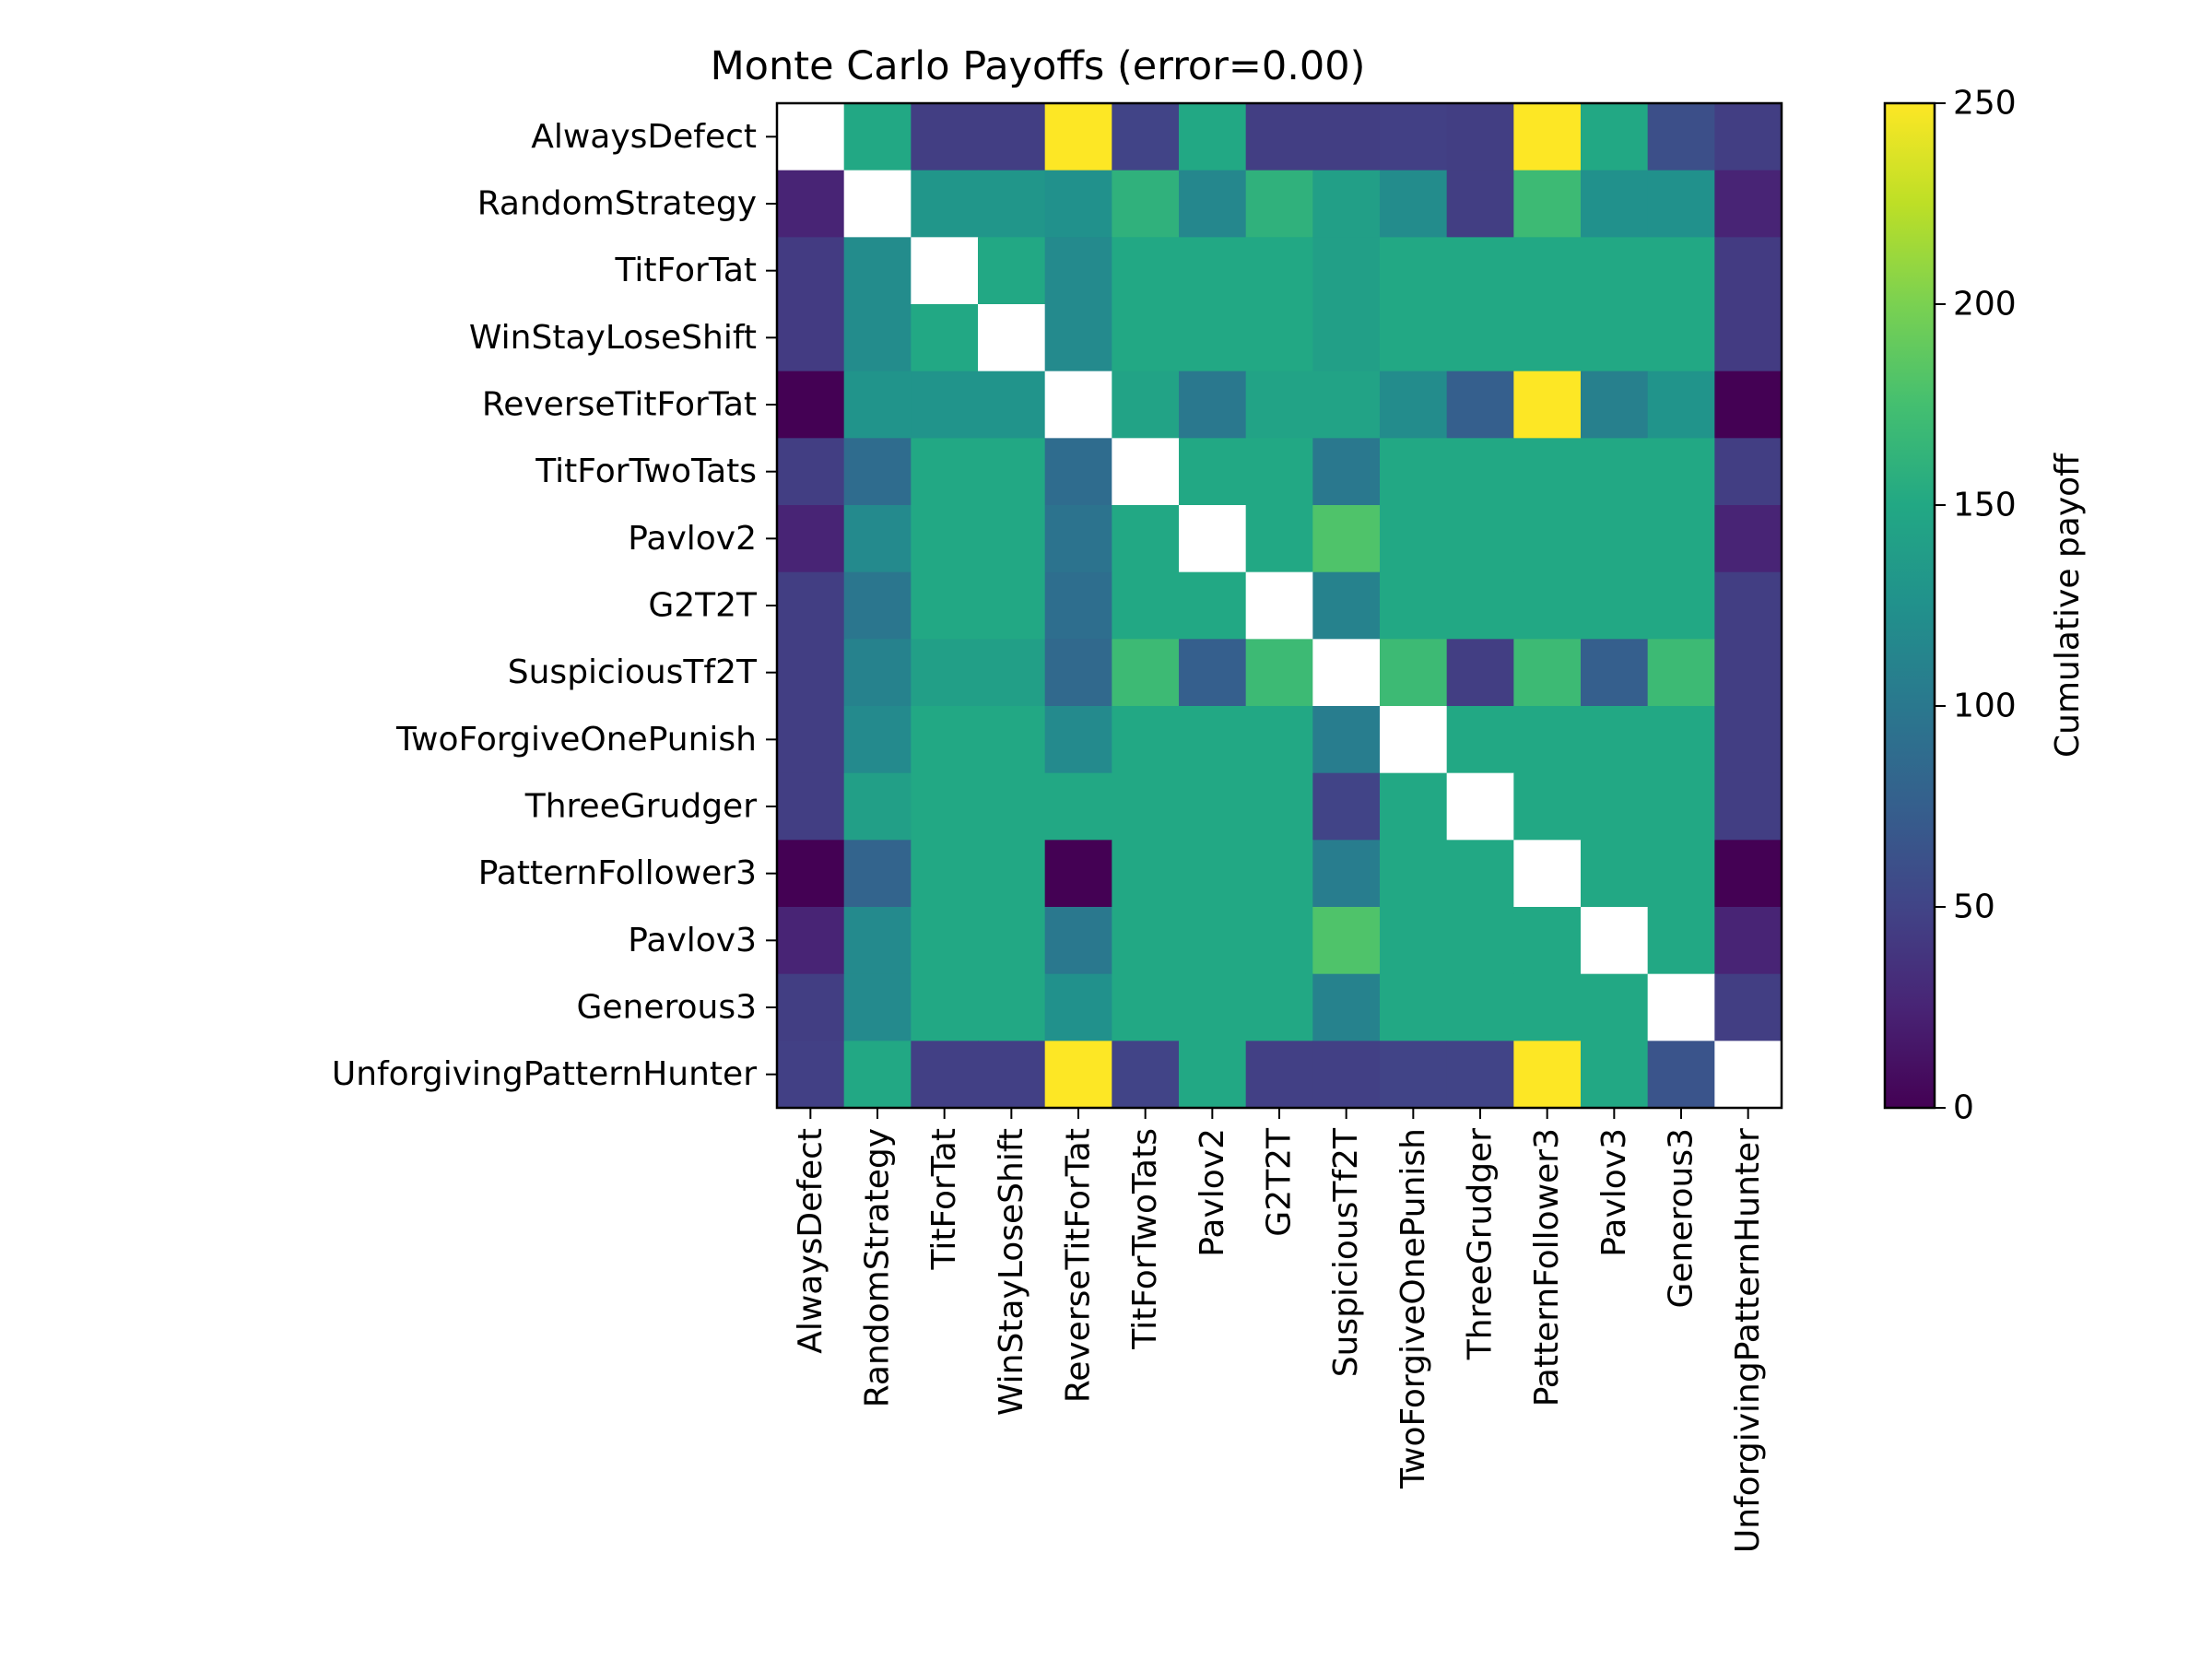 This screenshot has width=2212, height=1659. I want to click on colorbar: 0 50 100 150 200 250 Cumulative payoff, so click(1985, 606).